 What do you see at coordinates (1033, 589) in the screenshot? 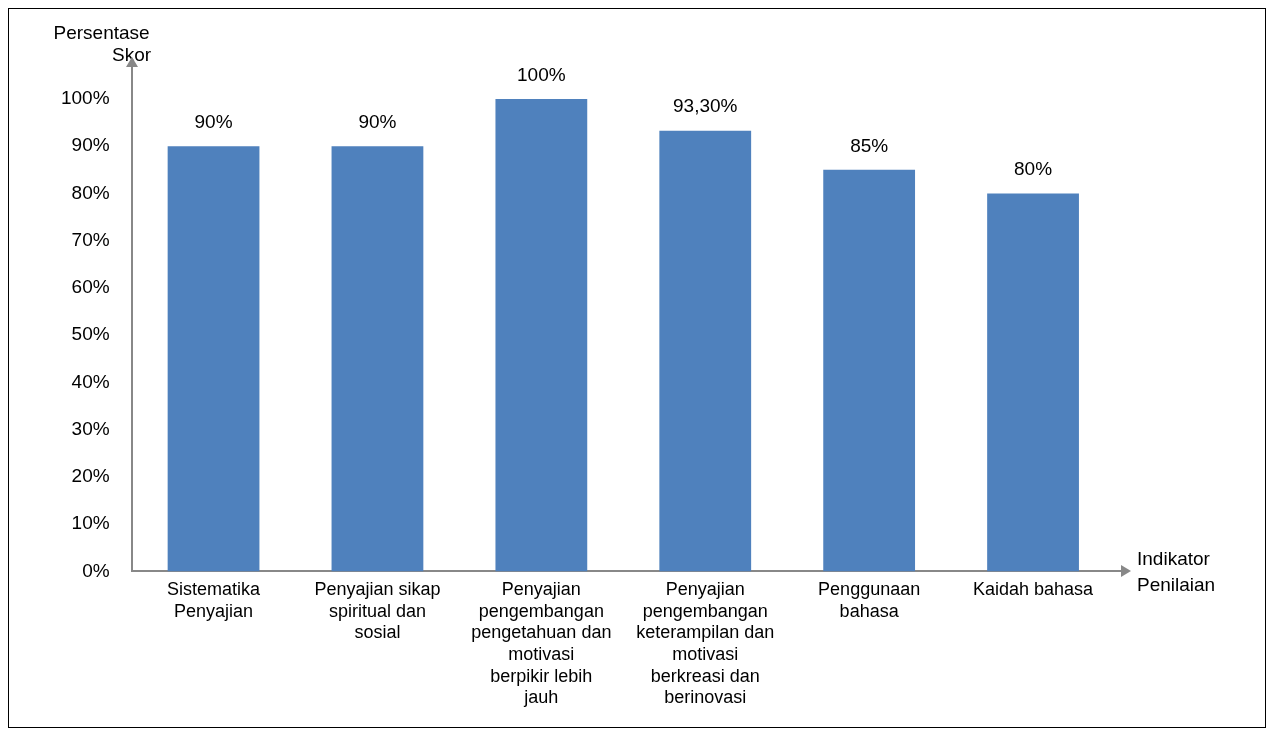
I see `x-tick-label: Kaidah bahasa` at bounding box center [1033, 589].